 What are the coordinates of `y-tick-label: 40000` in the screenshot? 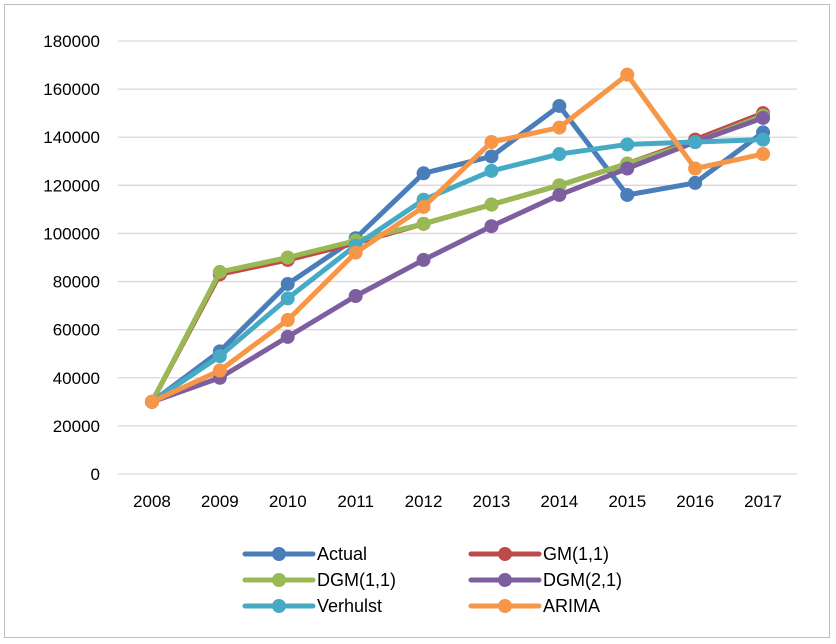 It's located at (76, 378).